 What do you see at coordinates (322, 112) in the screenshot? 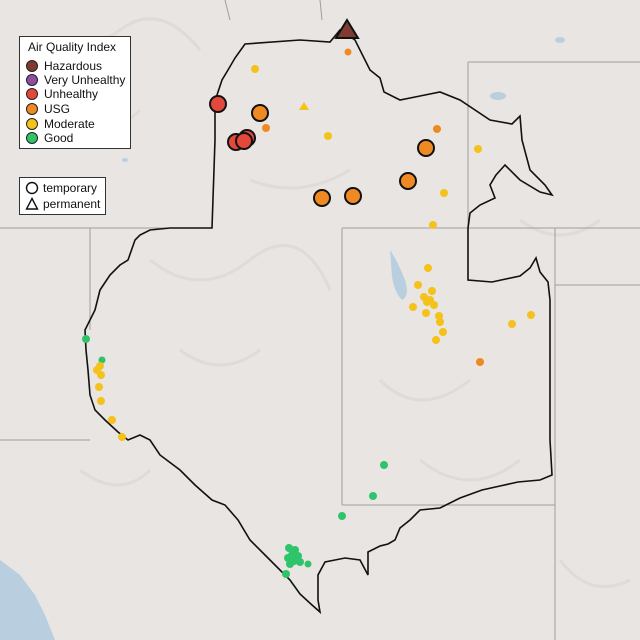
I see `monitor-markers-large` at bounding box center [322, 112].